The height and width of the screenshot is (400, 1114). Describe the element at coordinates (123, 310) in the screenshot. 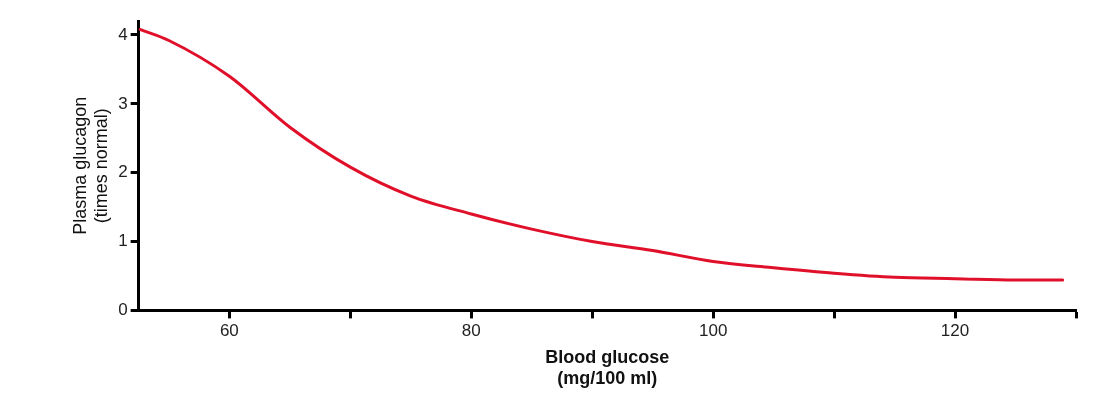

I see `y-tick-label: 0` at that location.